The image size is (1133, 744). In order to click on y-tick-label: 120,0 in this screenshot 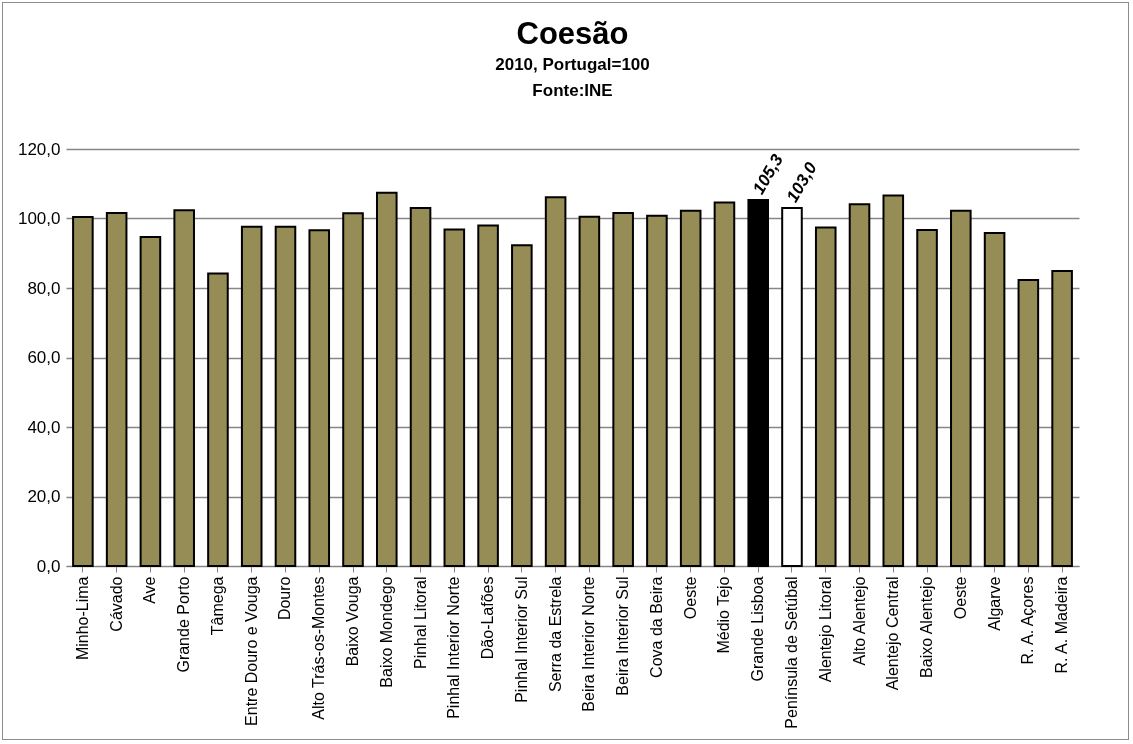, I will do `click(39, 149)`.